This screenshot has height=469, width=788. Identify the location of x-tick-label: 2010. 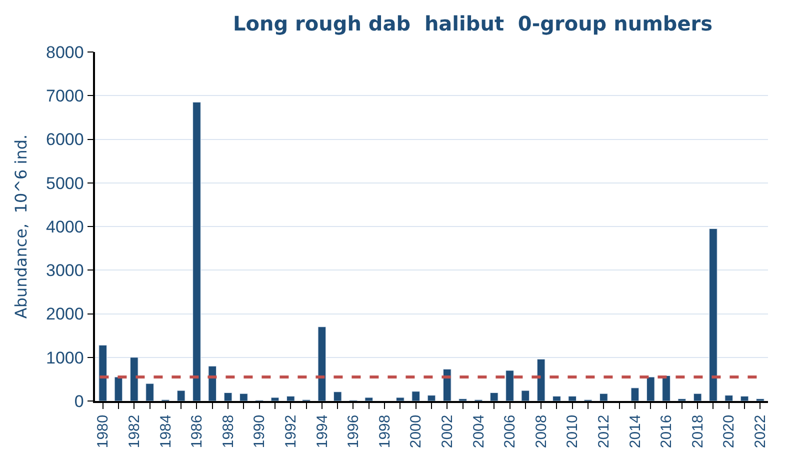
(573, 431).